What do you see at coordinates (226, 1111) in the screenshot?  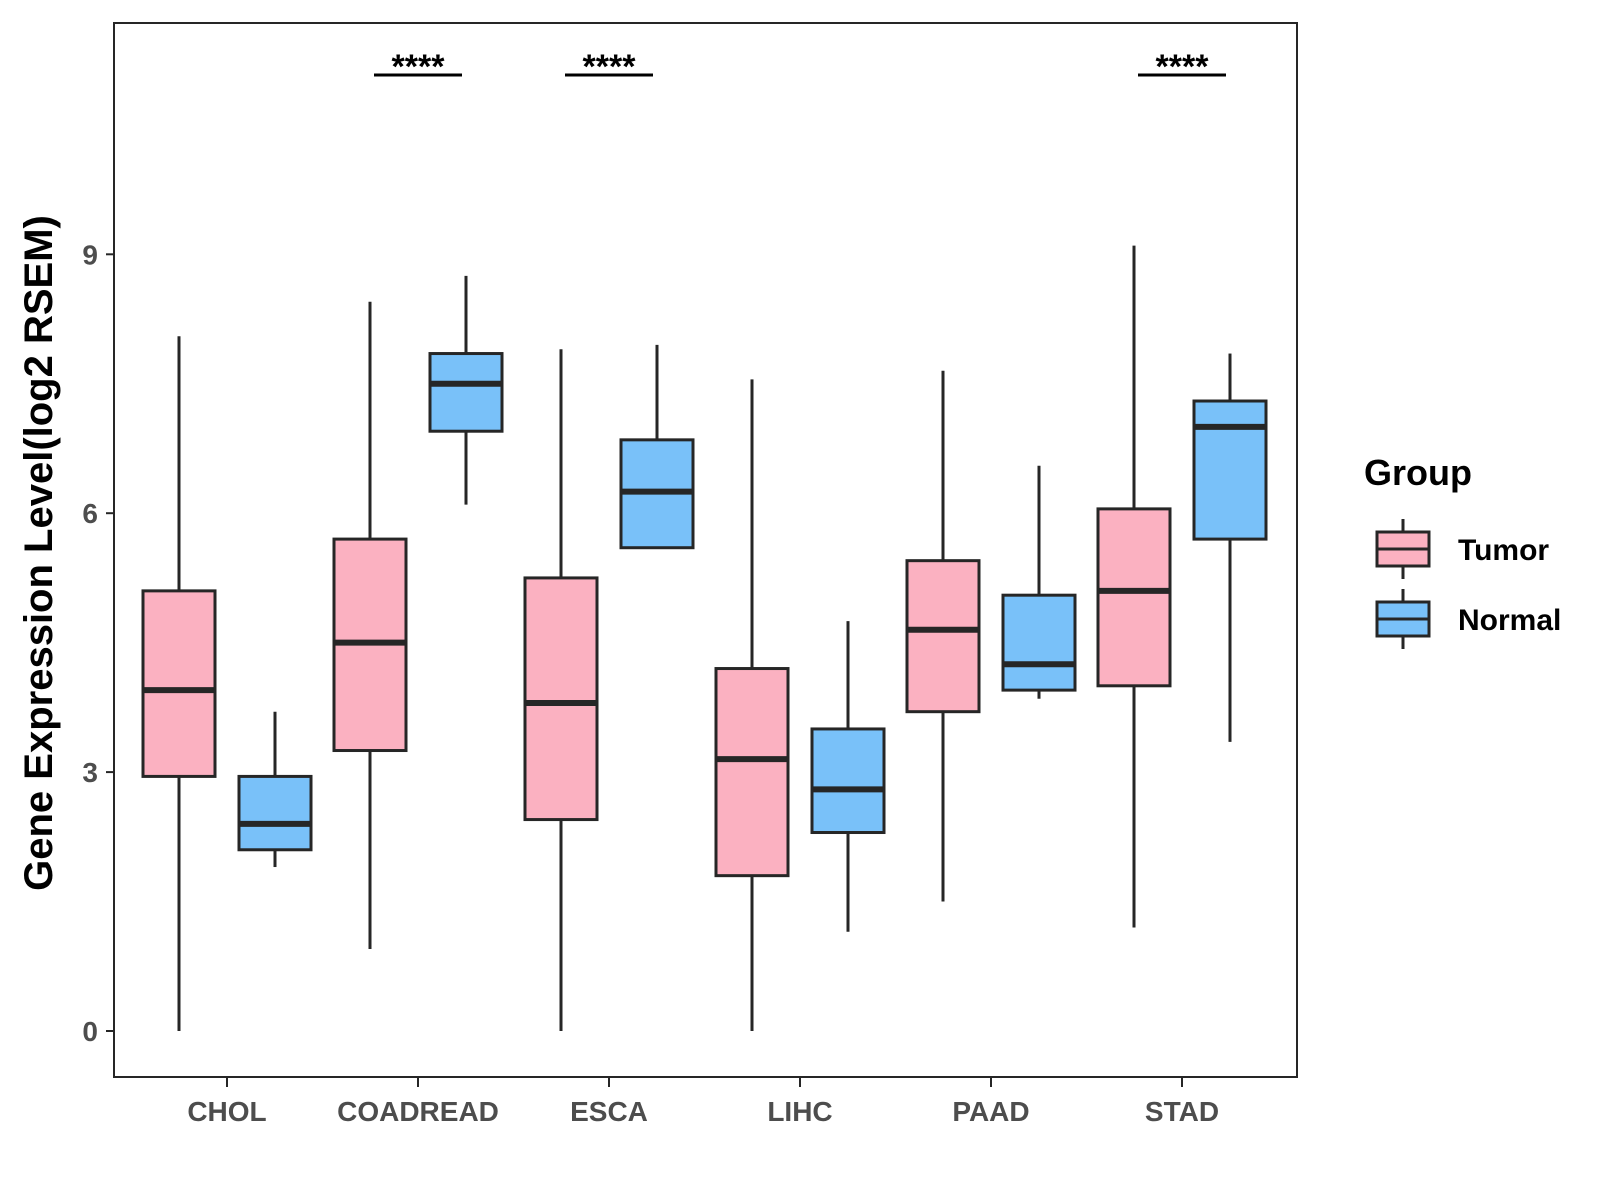 I see `x-tick-label-chol: CHOL` at bounding box center [226, 1111].